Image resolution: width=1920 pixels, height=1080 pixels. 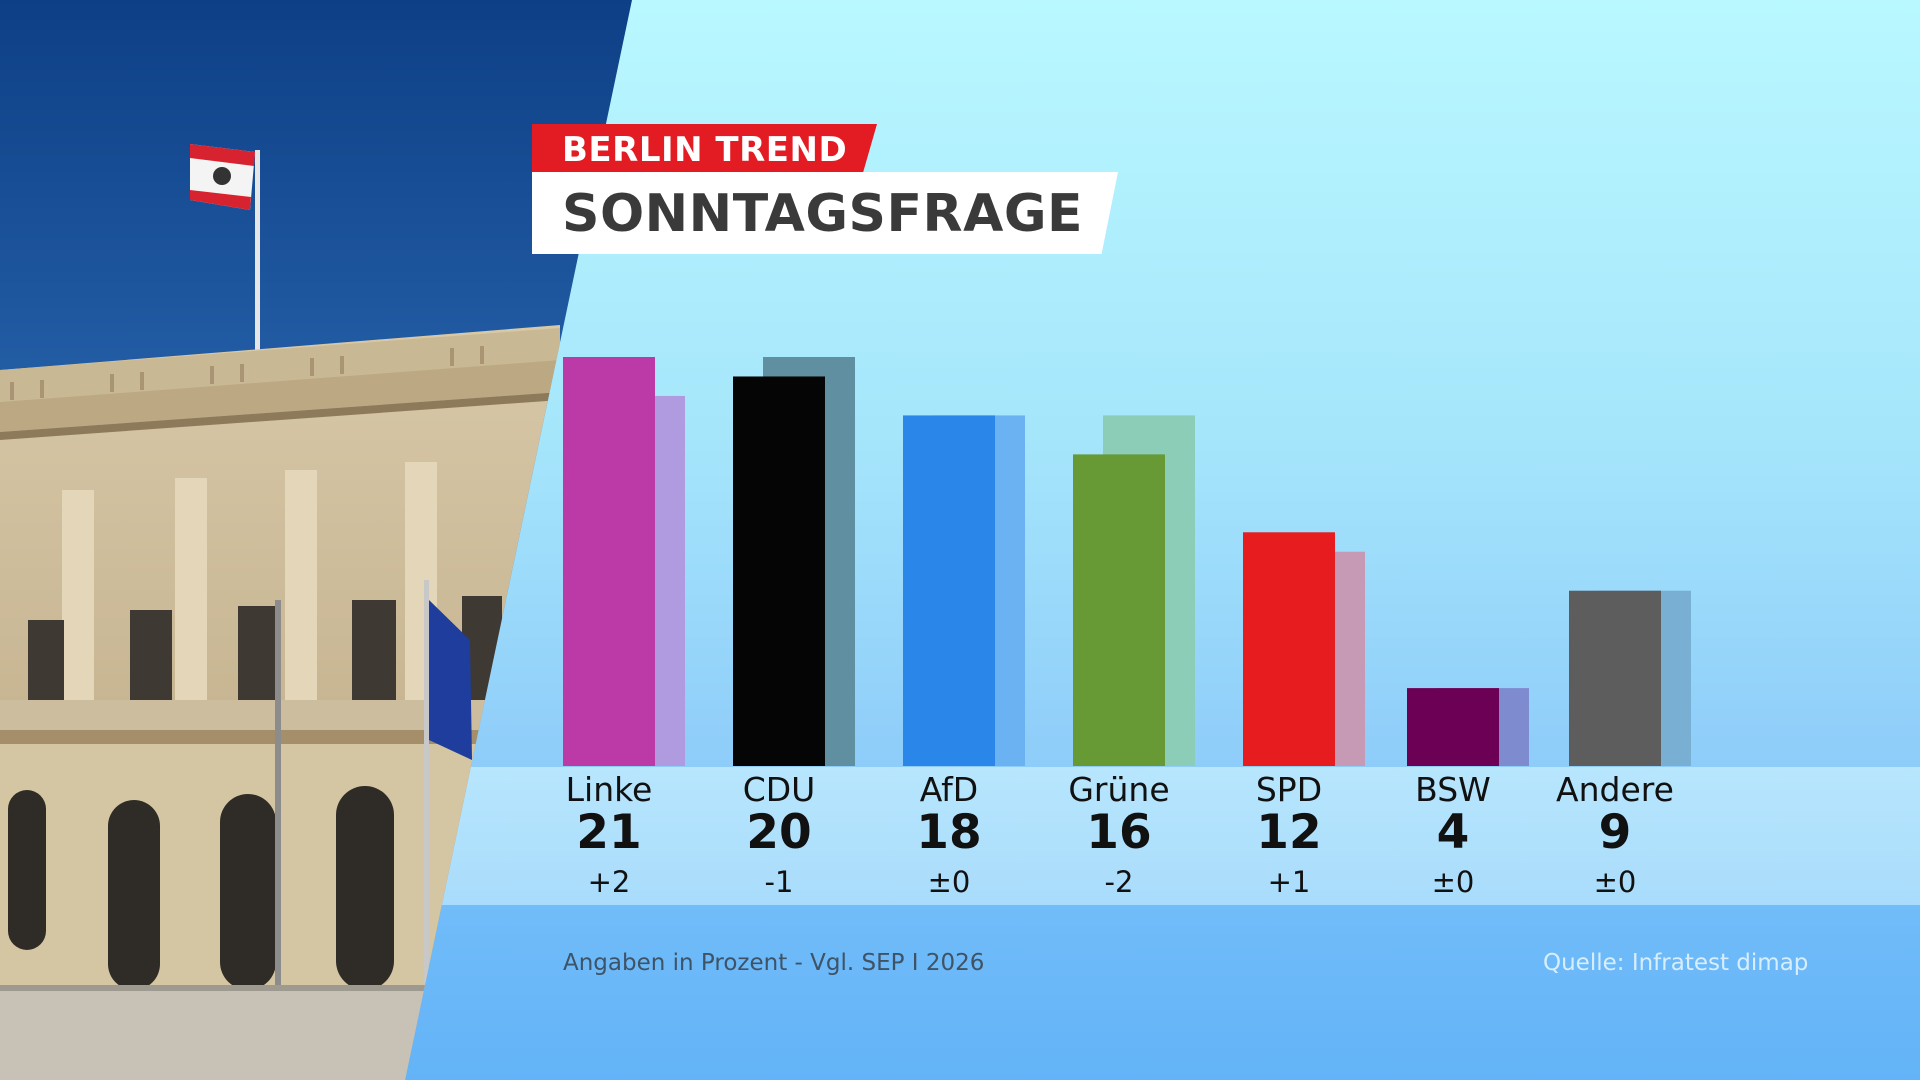 What do you see at coordinates (779, 571) in the screenshot?
I see `bar-current-cdu` at bounding box center [779, 571].